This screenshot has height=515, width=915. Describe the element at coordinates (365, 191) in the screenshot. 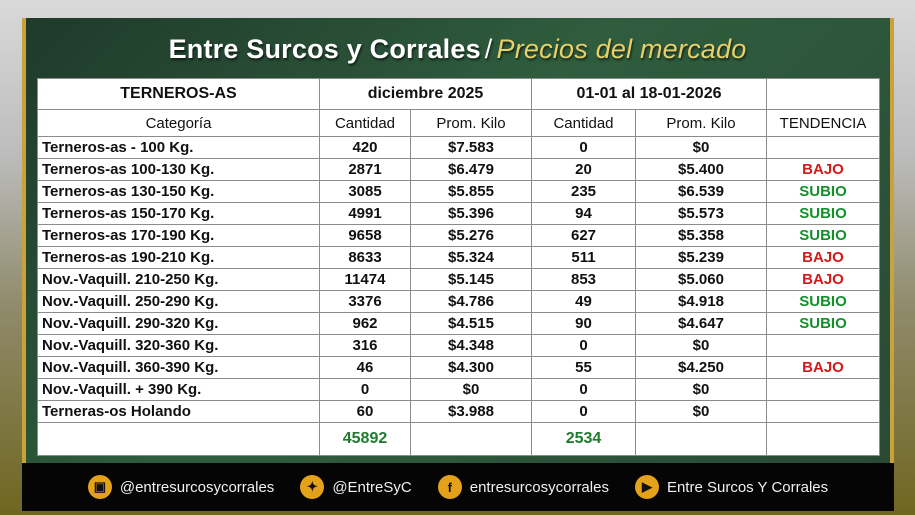

I see `qty1-cell: 3085` at that location.